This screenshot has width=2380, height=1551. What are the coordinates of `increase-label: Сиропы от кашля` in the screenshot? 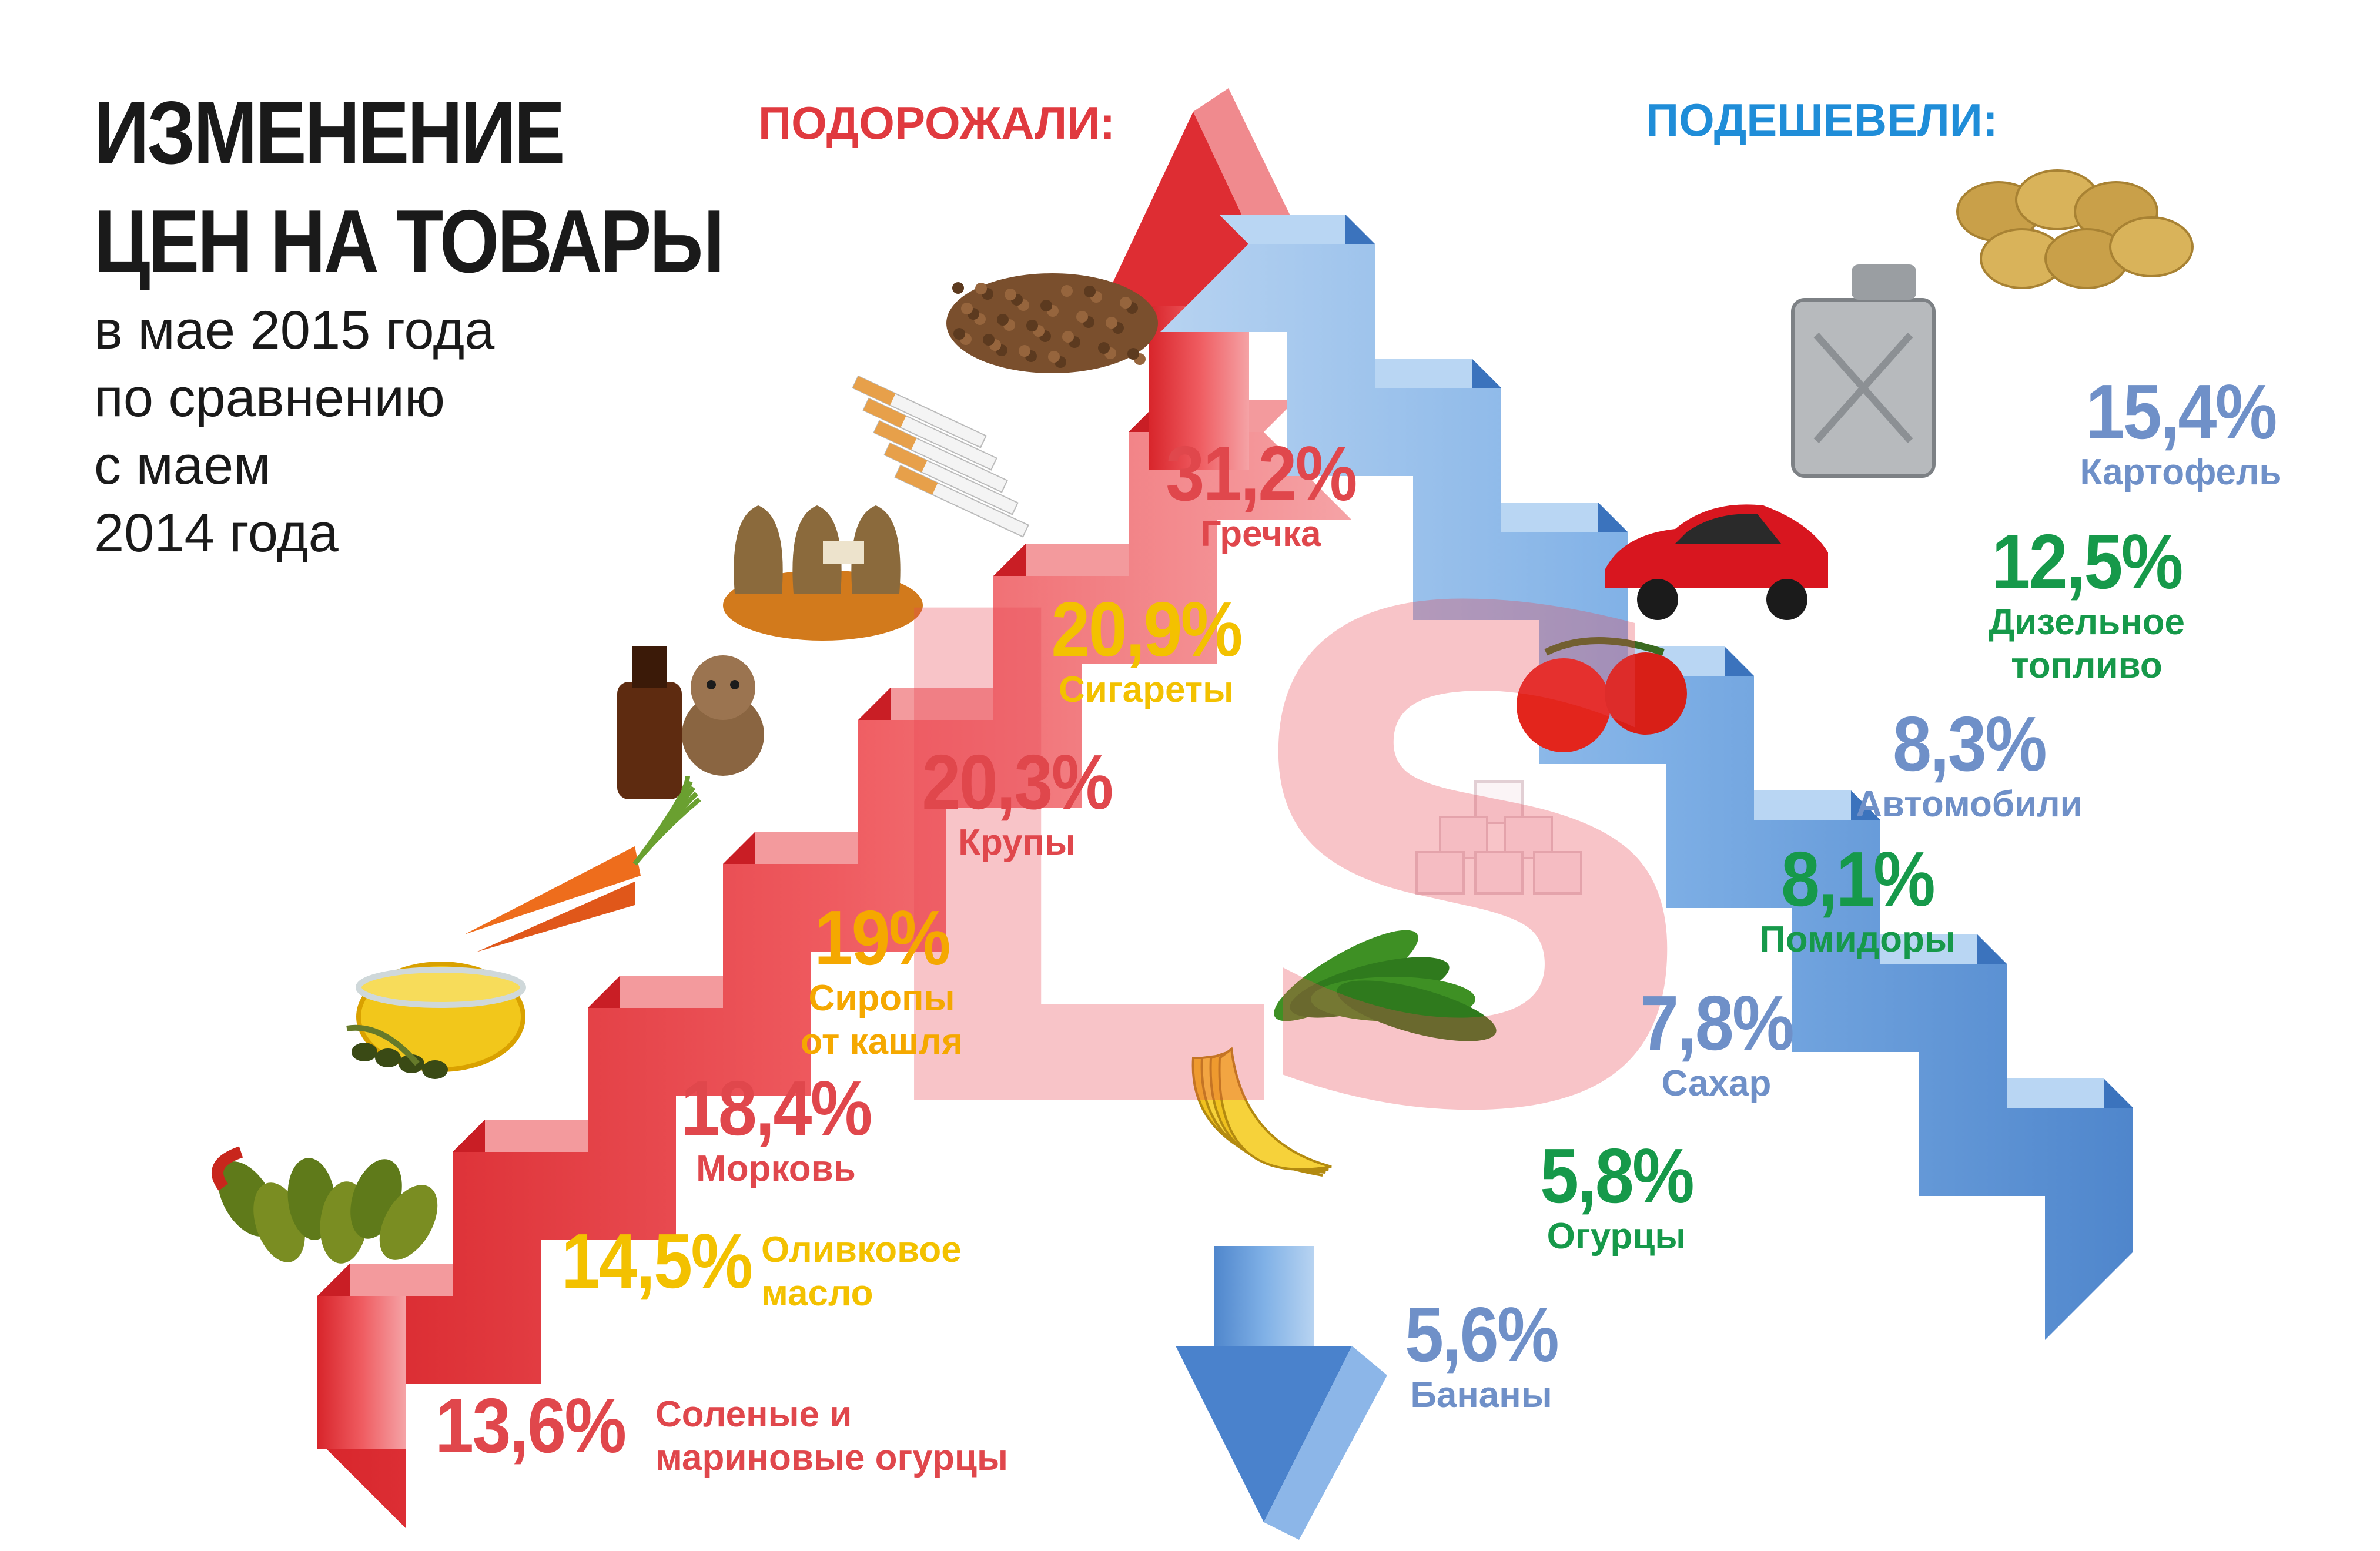 It's located at (881, 1020).